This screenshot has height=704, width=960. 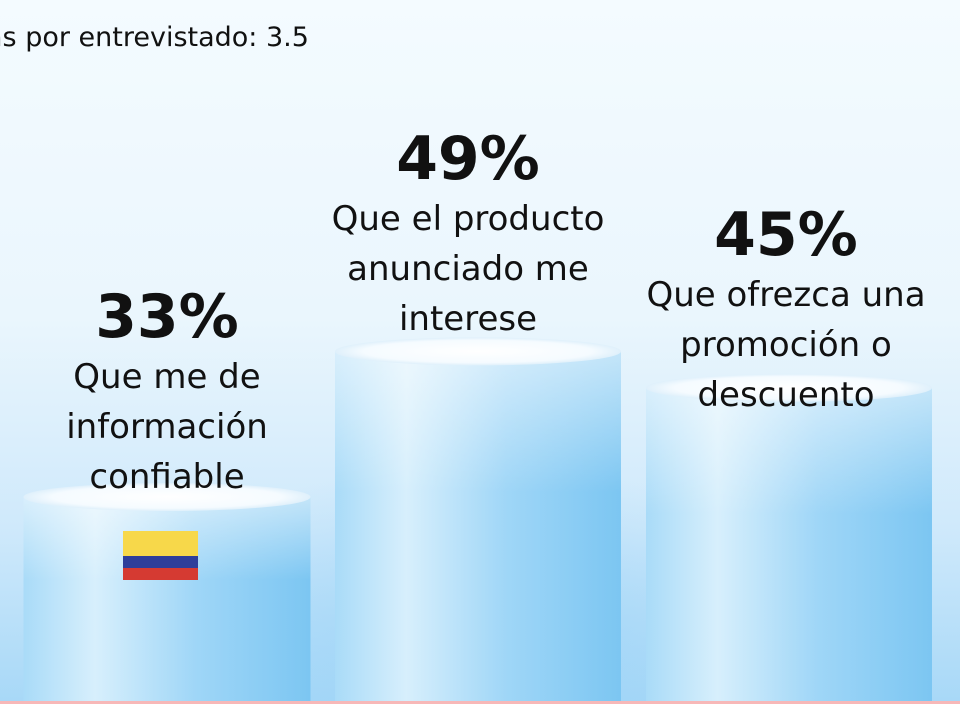 I want to click on category-label-line: información, so click(x=167, y=427).